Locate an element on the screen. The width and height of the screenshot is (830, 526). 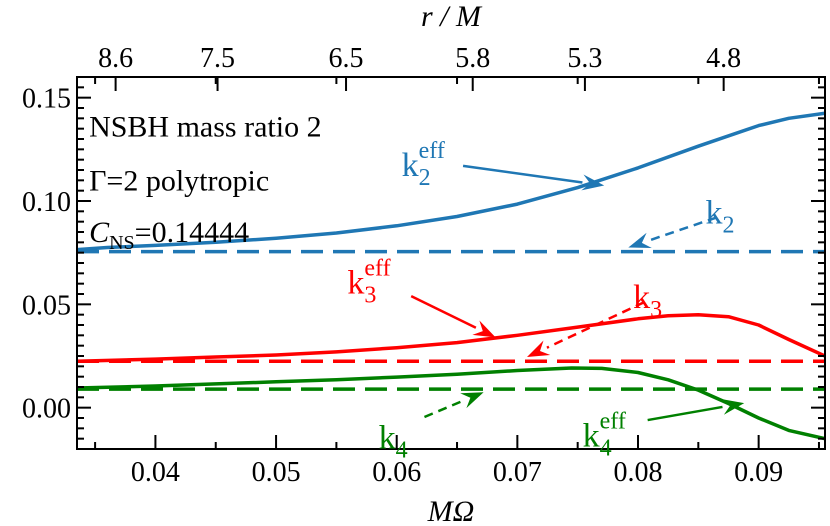
arrow-head-k4-eff is located at coordinates (733, 407).